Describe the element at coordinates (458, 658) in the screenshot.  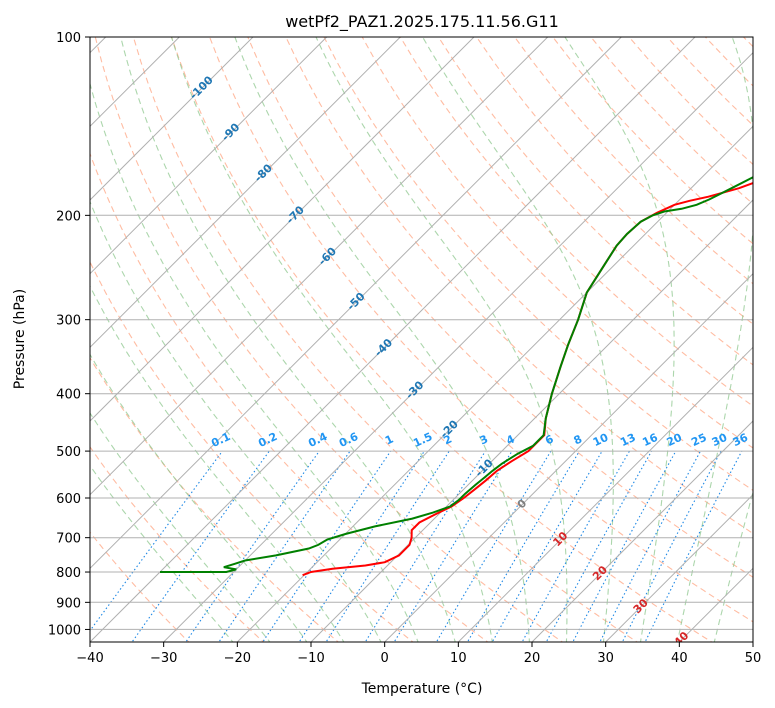
I see `x-tick-label: 10` at that location.